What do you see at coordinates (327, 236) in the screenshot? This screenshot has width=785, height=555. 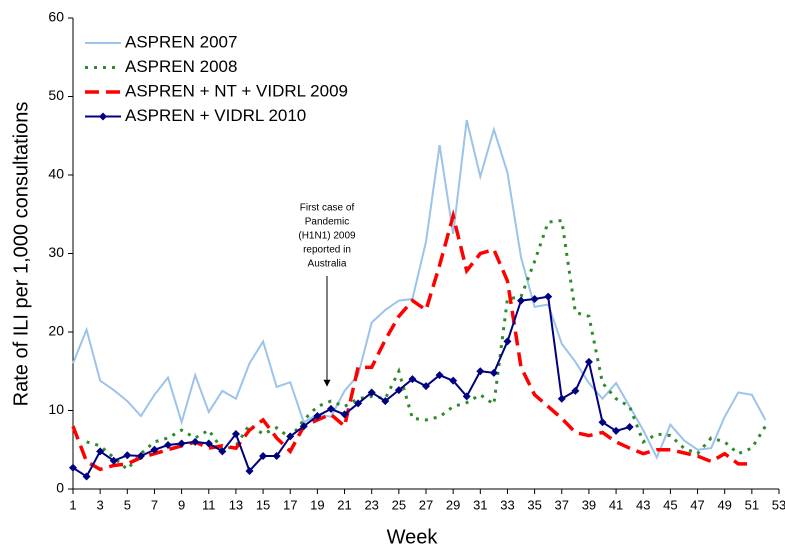 I see `annotation-text: (H1N1) 2009` at bounding box center [327, 236].